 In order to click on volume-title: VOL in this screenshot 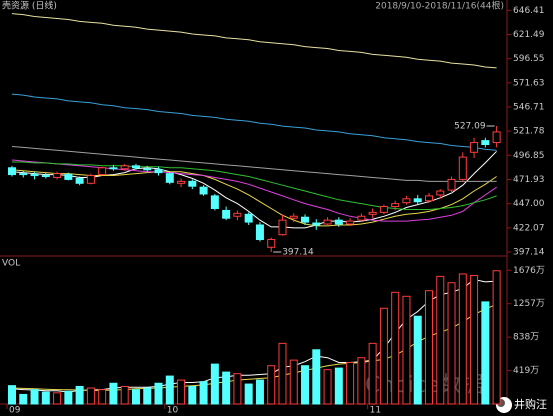, I will do `click(11, 264)`.